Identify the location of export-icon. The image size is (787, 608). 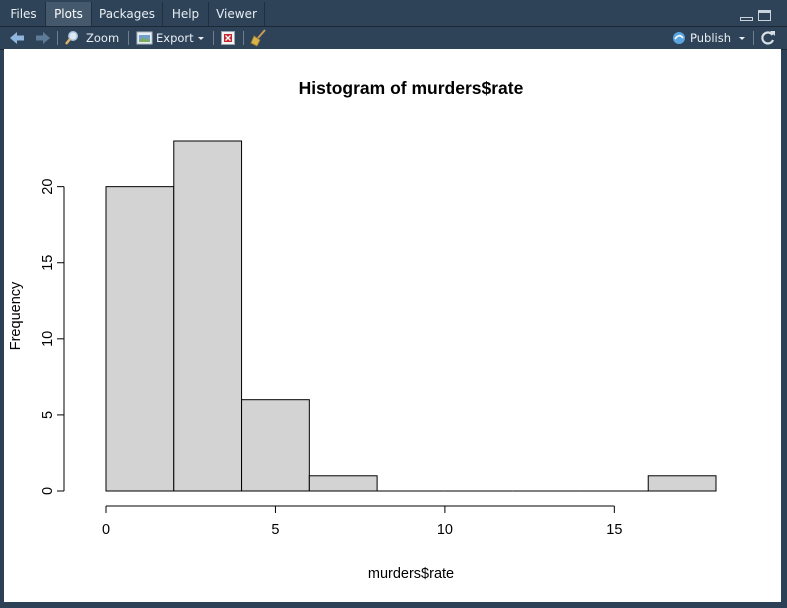
(144, 38).